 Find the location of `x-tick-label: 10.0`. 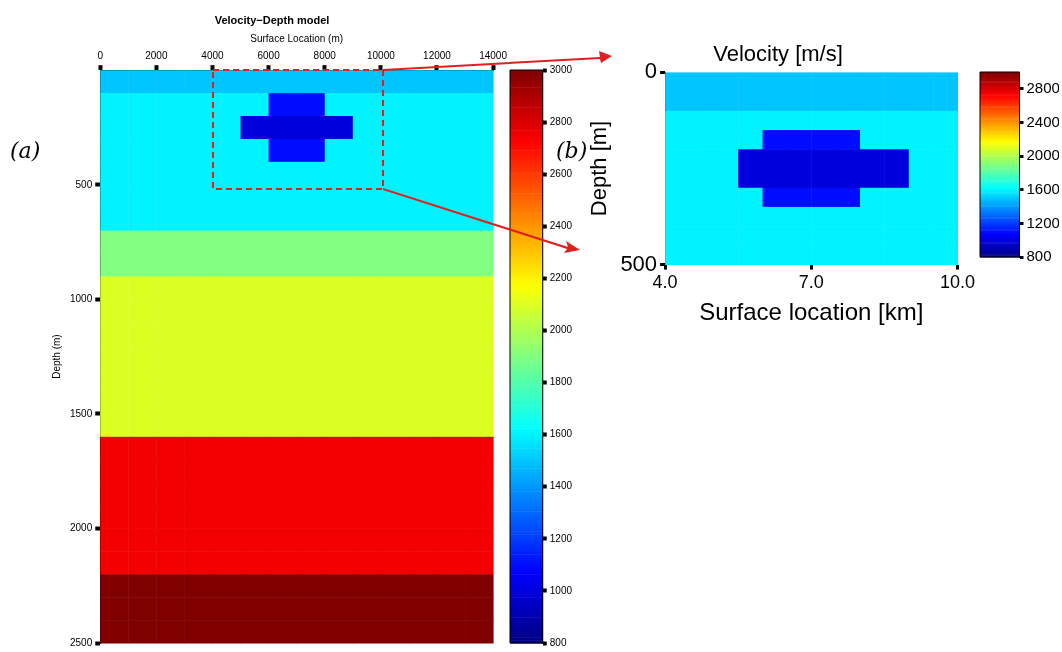

x-tick-label: 10.0 is located at coordinates (957, 282).